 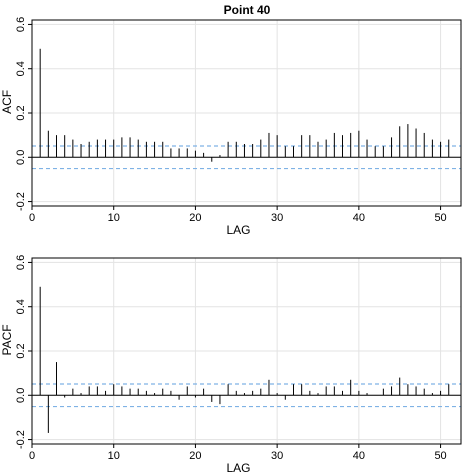 I want to click on pacf-y-tick-label: 0.2, so click(x=21, y=350).